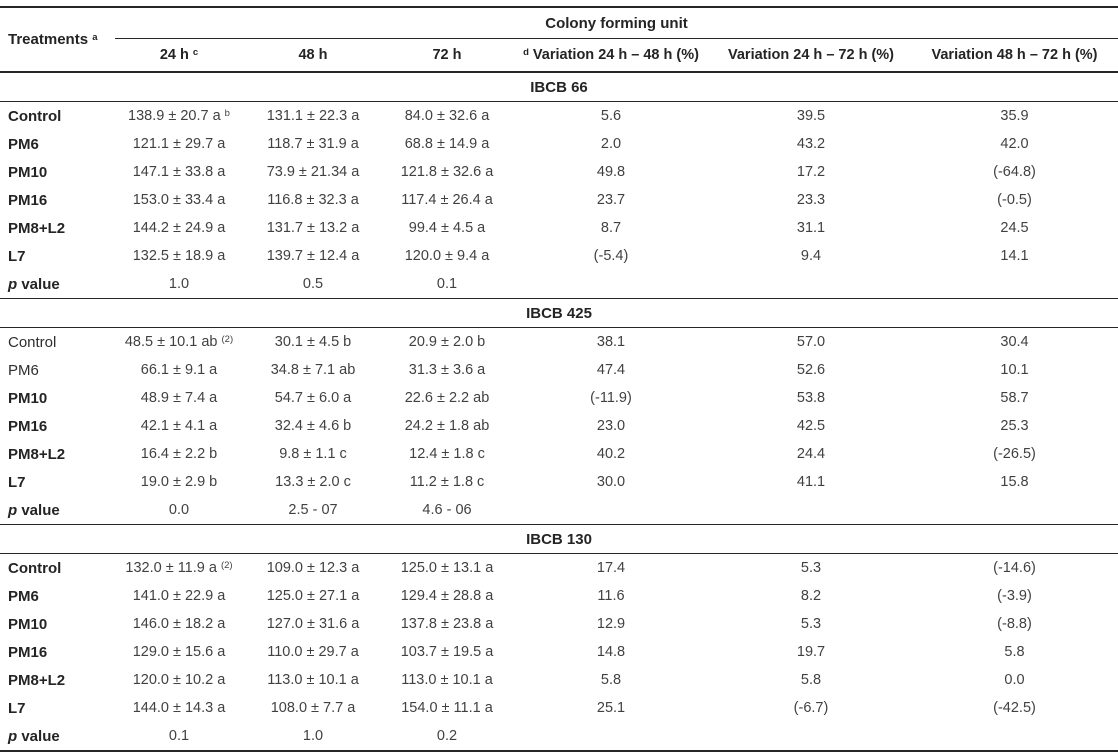 Image resolution: width=1118 pixels, height=754 pixels. Describe the element at coordinates (811, 680) in the screenshot. I see `value-cell-col5: 5.8` at that location.